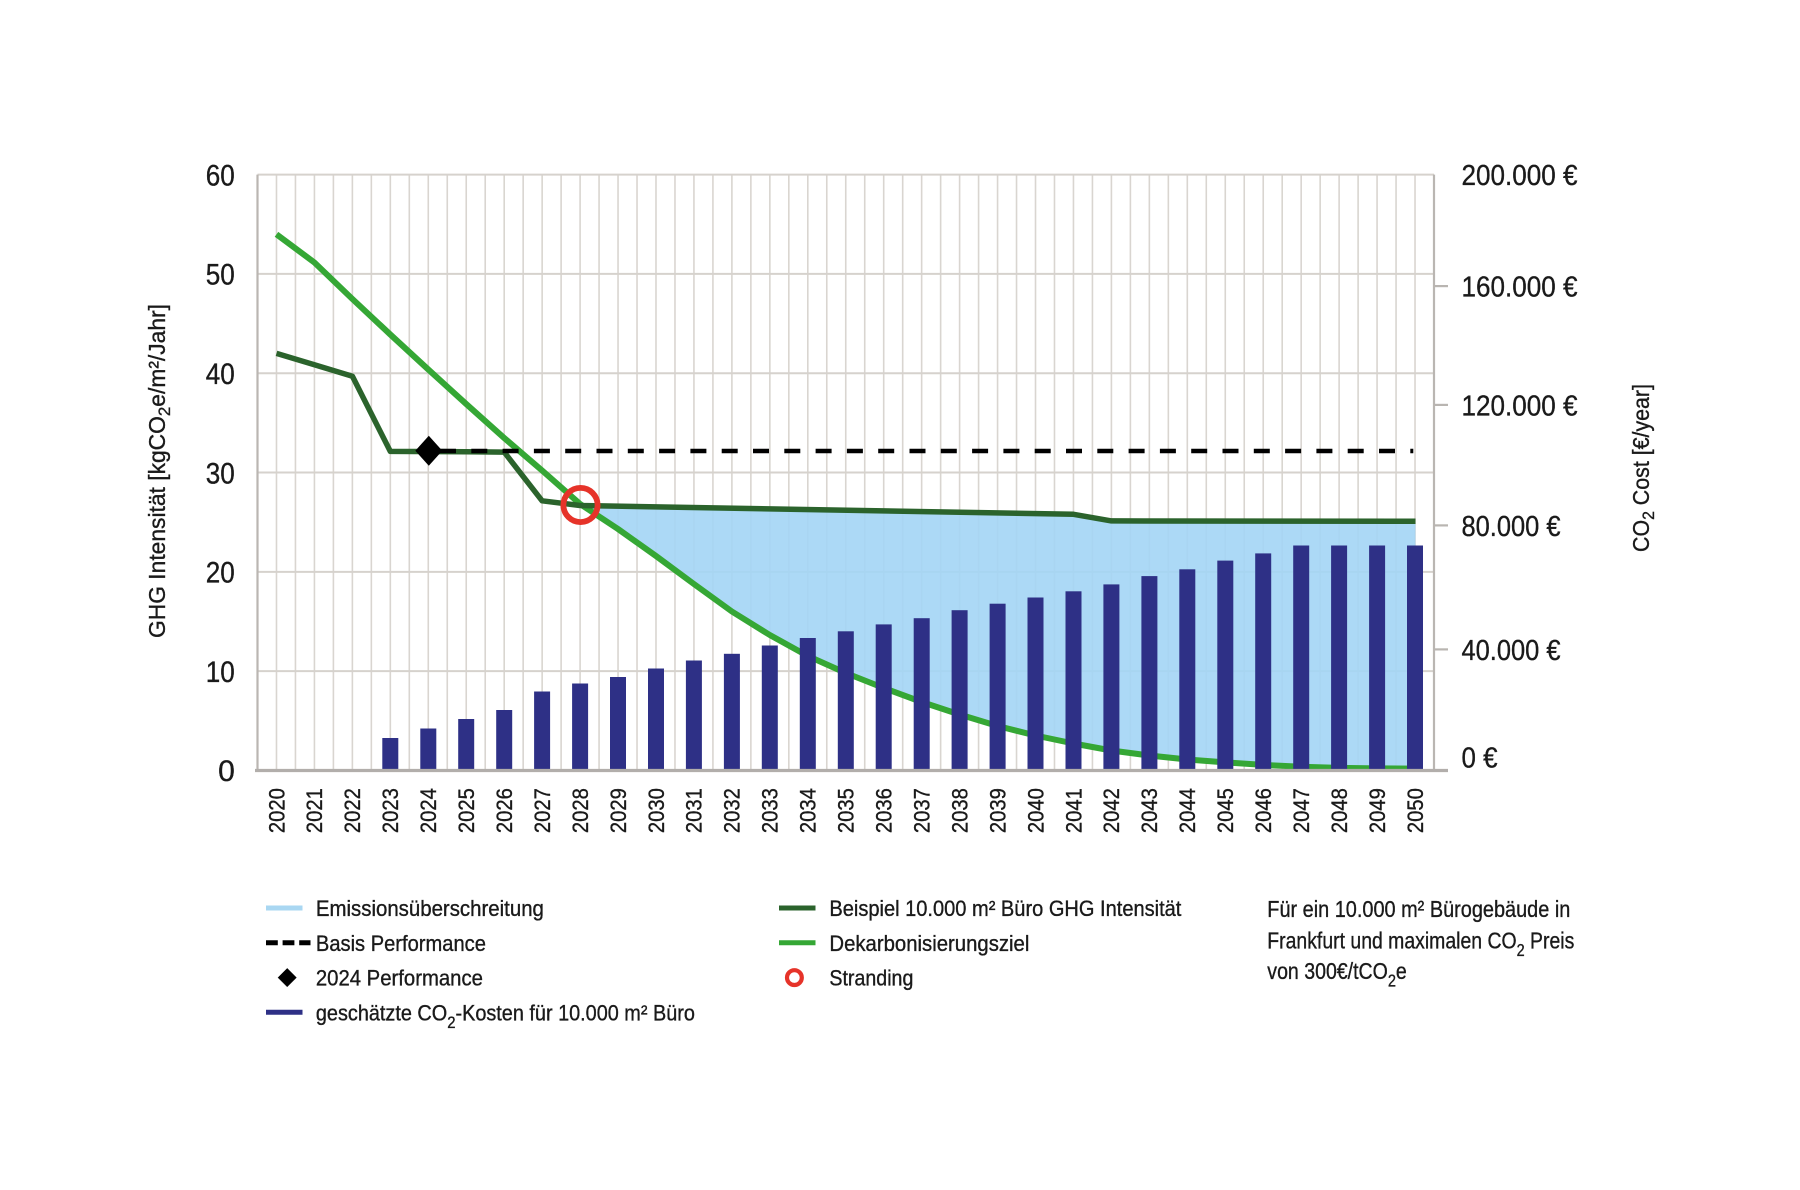 This screenshot has height=1190, width=1800. Describe the element at coordinates (390, 810) in the screenshot. I see `svg-text: 2023` at that location.